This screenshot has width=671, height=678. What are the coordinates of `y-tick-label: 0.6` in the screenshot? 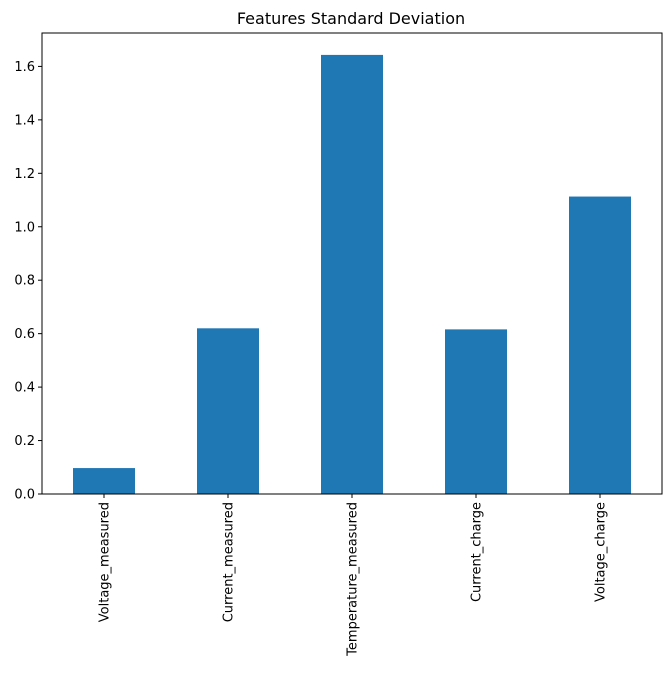 It's located at (24, 334).